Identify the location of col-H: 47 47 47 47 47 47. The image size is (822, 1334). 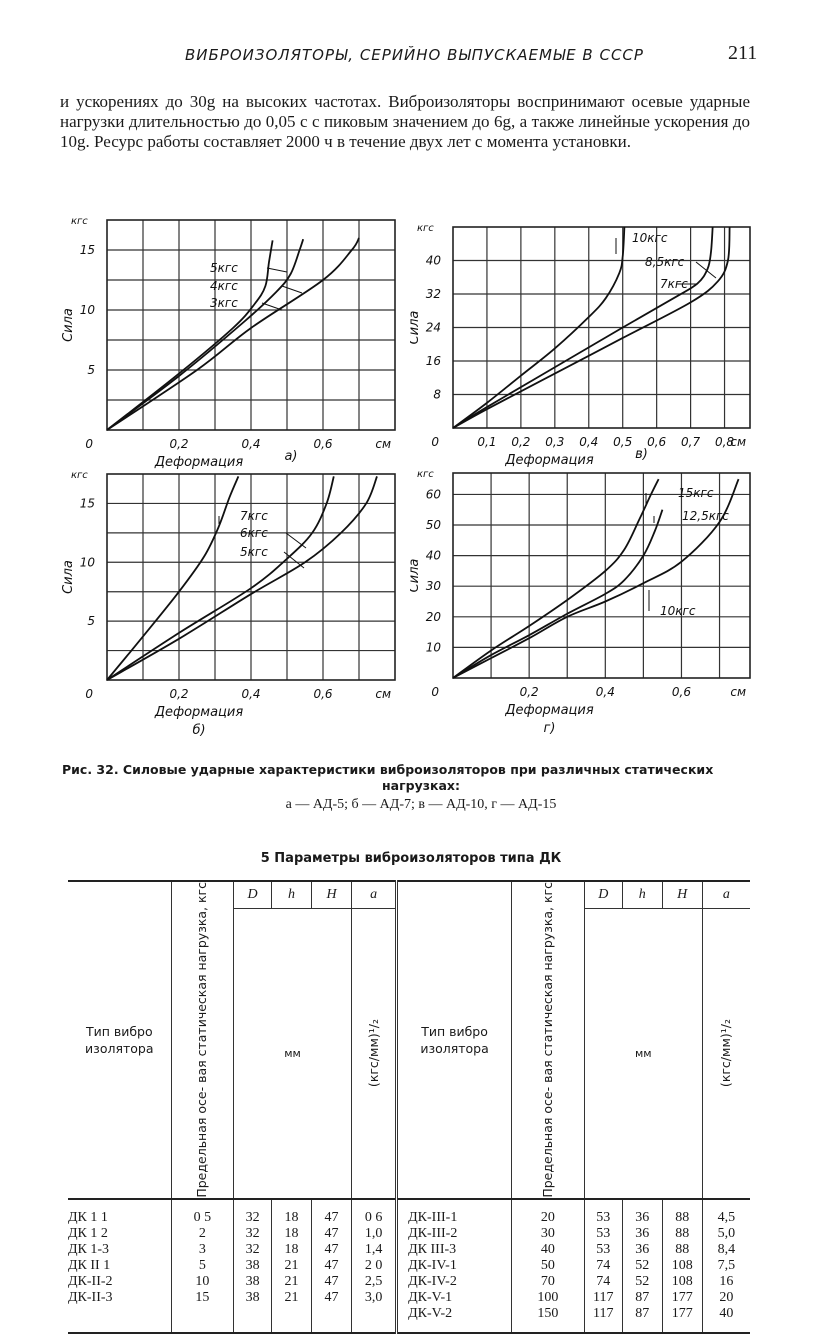
(331, 1265).